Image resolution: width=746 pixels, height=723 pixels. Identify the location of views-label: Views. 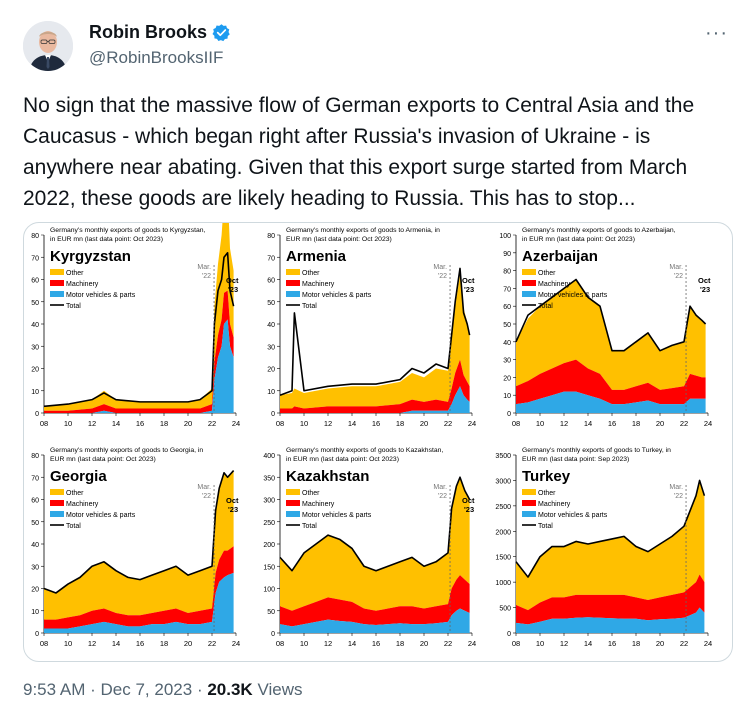
(280, 689).